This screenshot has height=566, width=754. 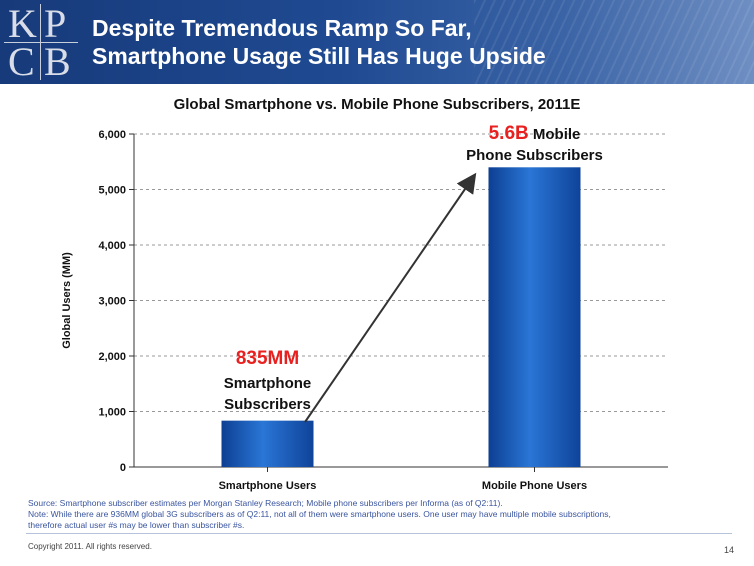 I want to click on slide-title-line2: Smartphone Usage Still Has Huge Upside, so click(x=319, y=56).